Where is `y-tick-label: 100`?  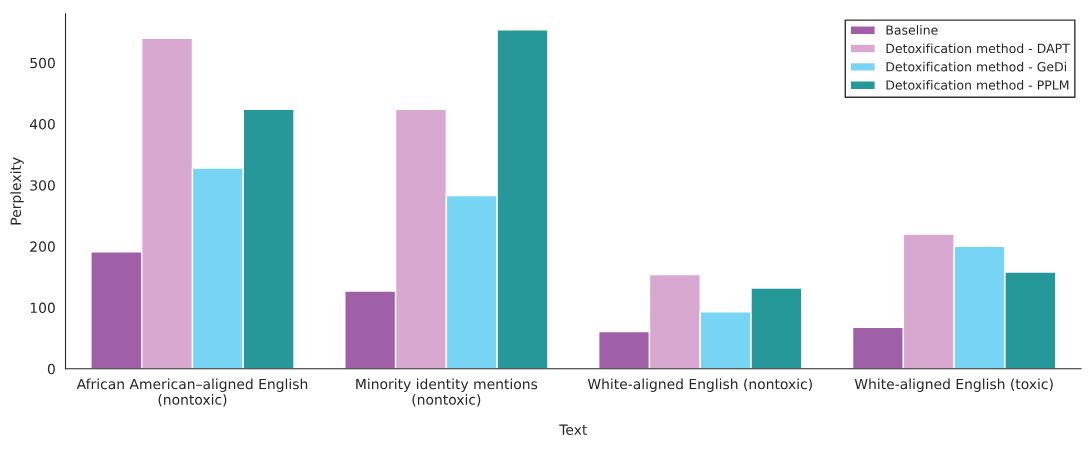 y-tick-label: 100 is located at coordinates (42, 308).